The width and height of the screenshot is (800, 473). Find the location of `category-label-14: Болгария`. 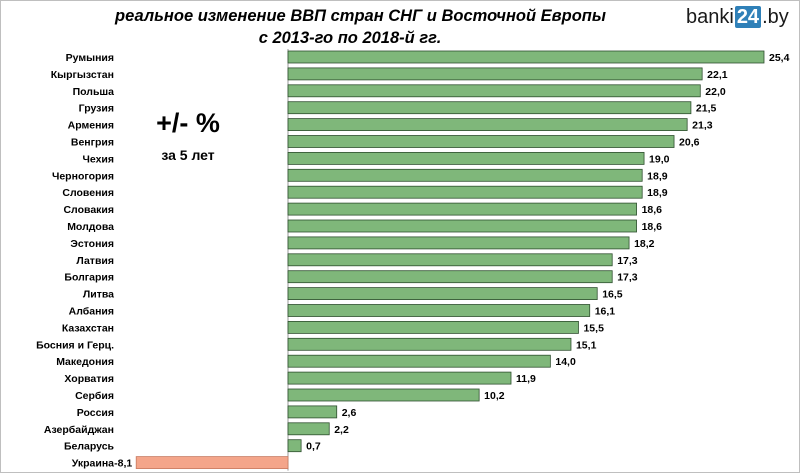

category-label-14: Болгария is located at coordinates (89, 278).